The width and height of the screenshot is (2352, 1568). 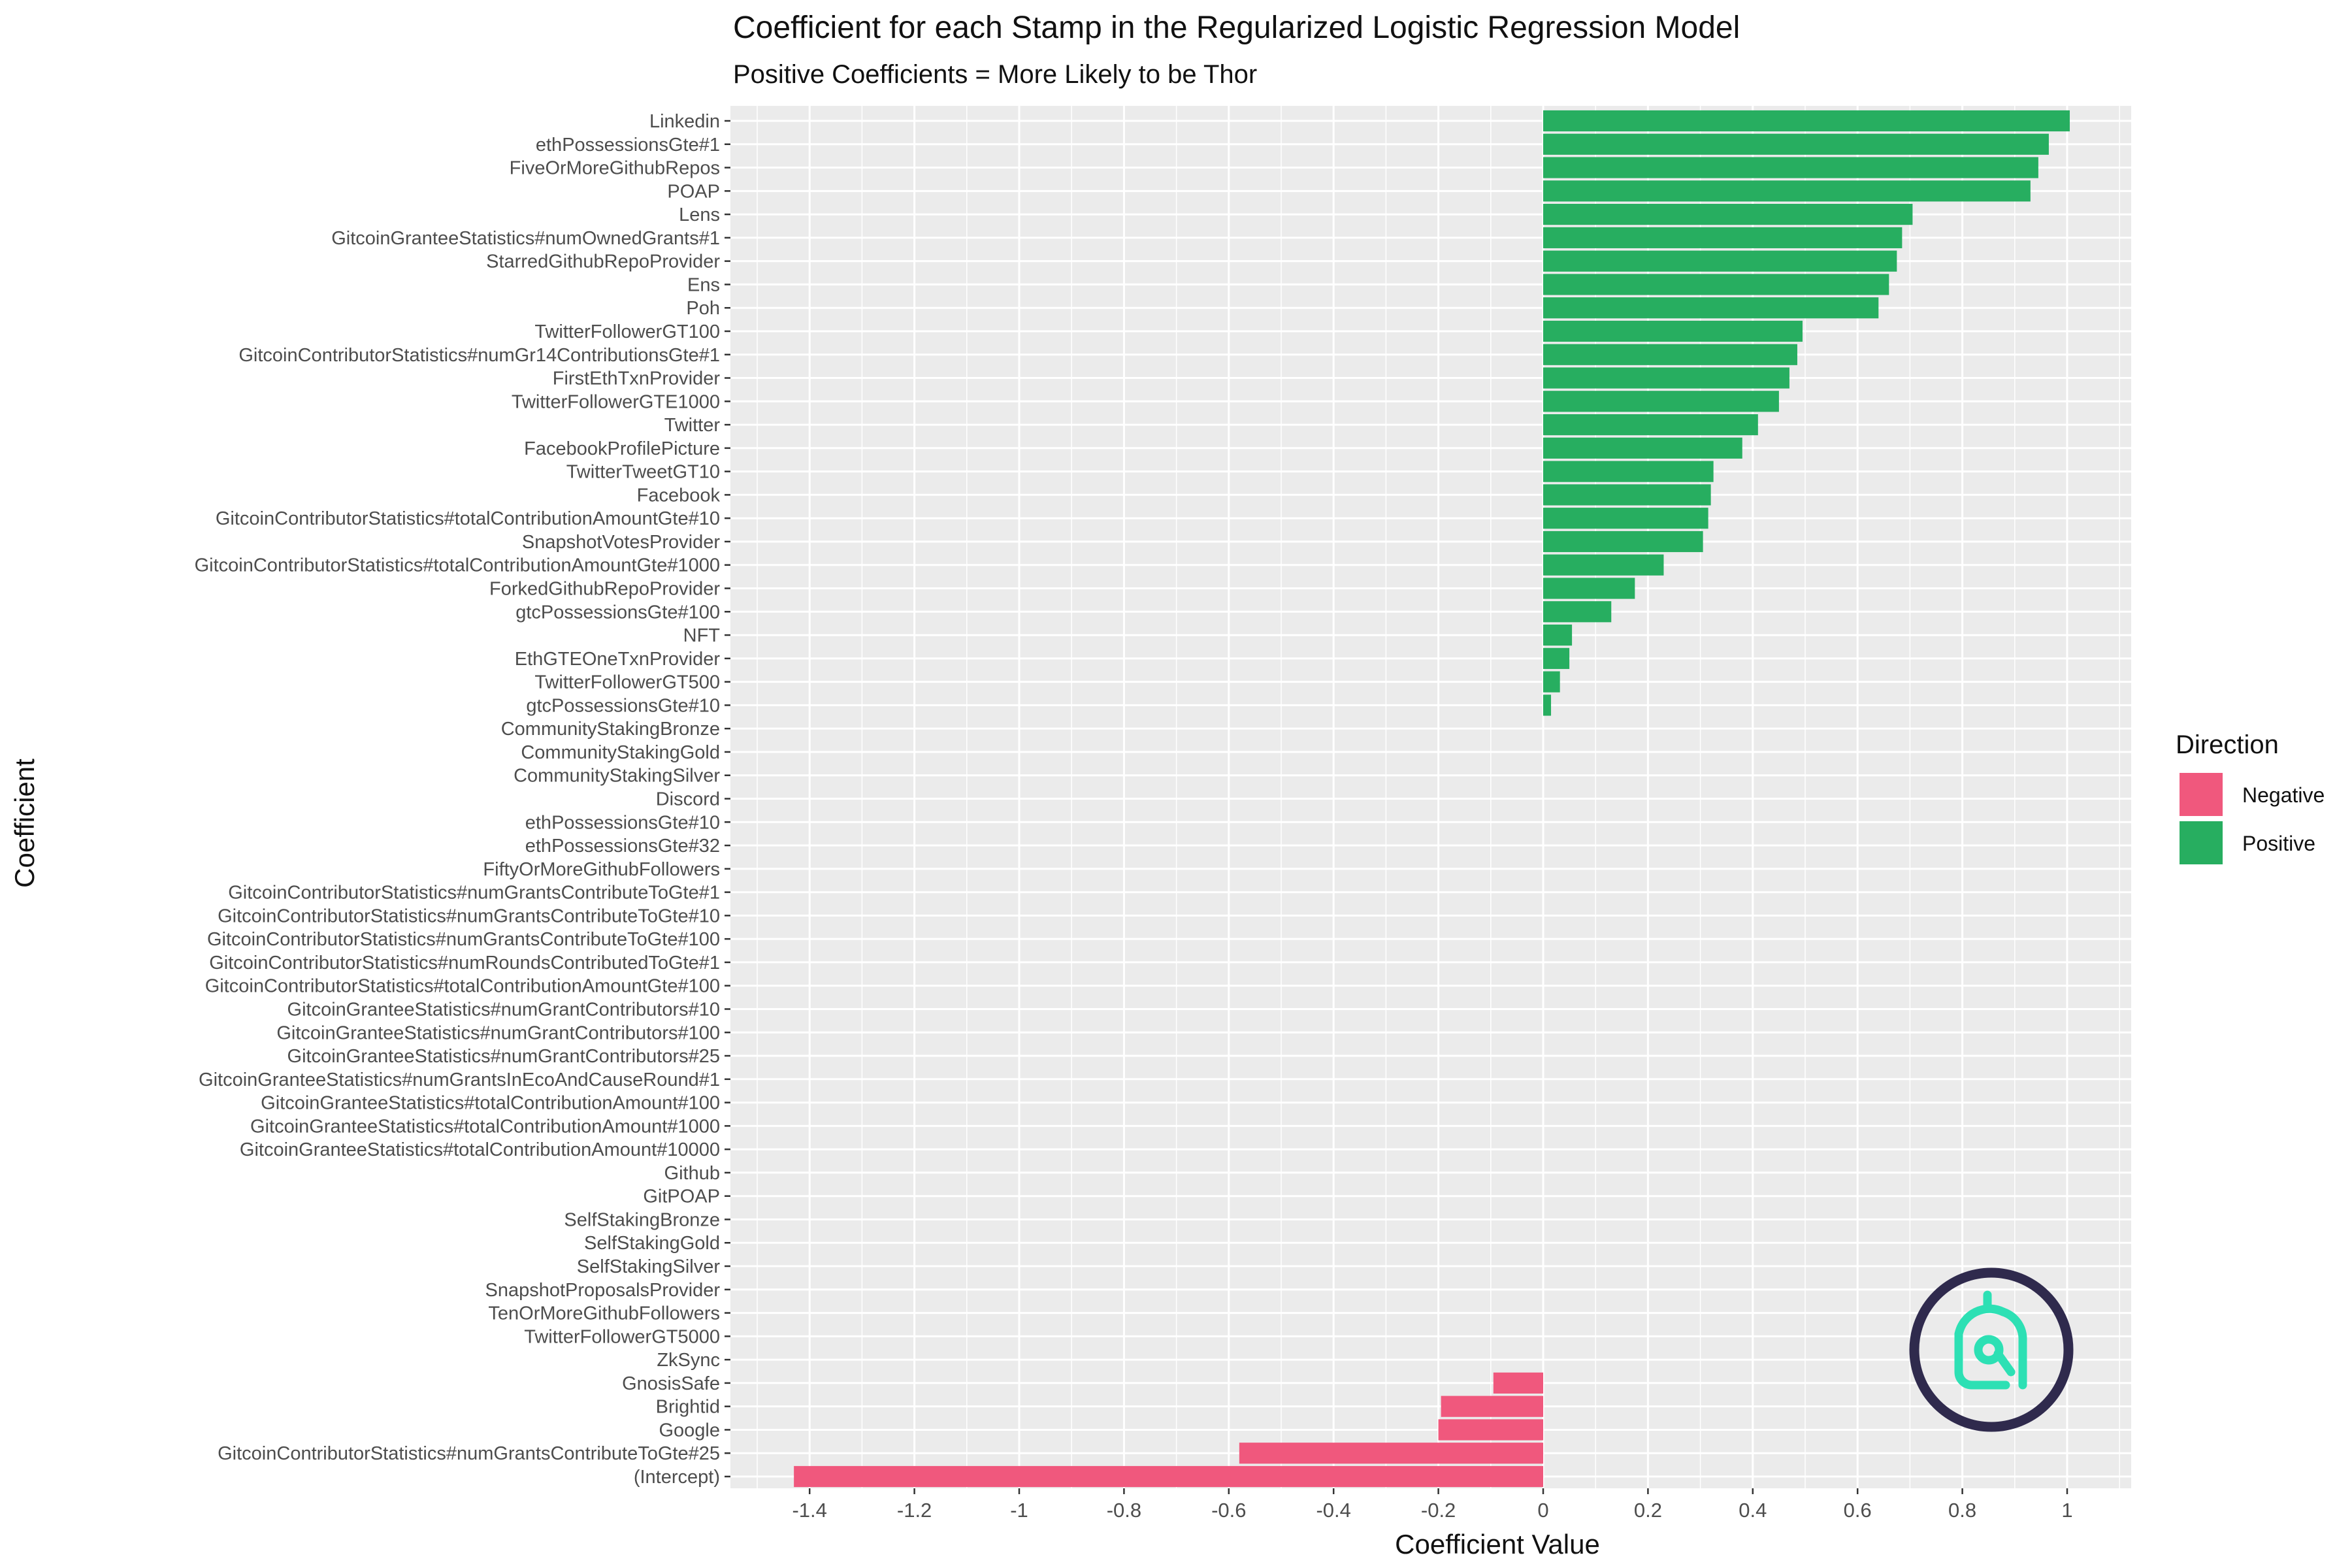 I want to click on y-tick-label: Poh, so click(x=703, y=308).